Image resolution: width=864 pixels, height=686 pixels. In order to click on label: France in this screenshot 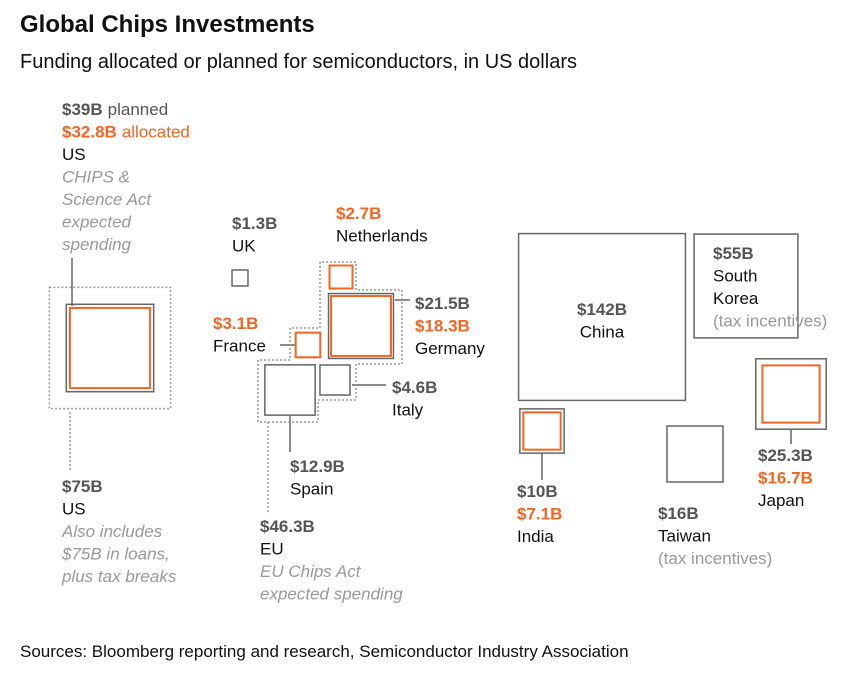, I will do `click(239, 346)`.